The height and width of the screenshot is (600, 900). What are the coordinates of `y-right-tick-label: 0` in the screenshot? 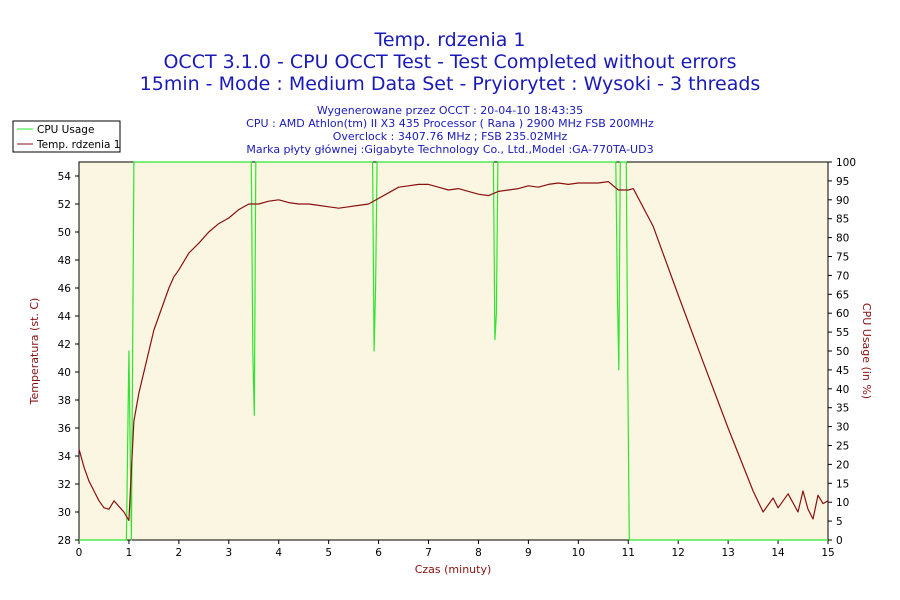 It's located at (839, 541).